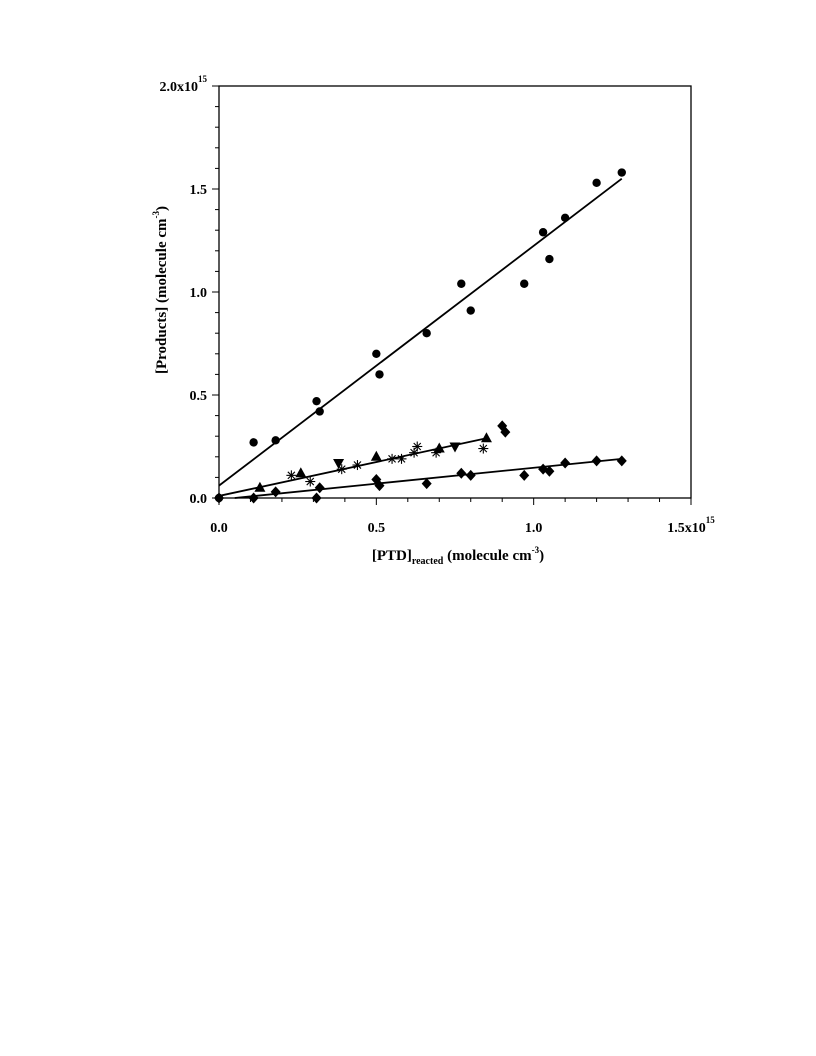 The image size is (816, 1056). Describe the element at coordinates (691, 525) in the screenshot. I see `x-tick-label: 1.5x10¹⁵` at that location.